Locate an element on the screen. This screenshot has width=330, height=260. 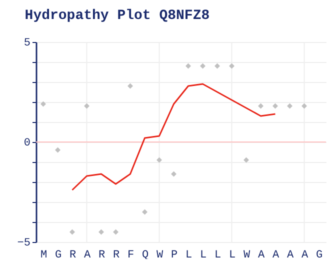
x-tick-label: F is located at coordinates (130, 255).